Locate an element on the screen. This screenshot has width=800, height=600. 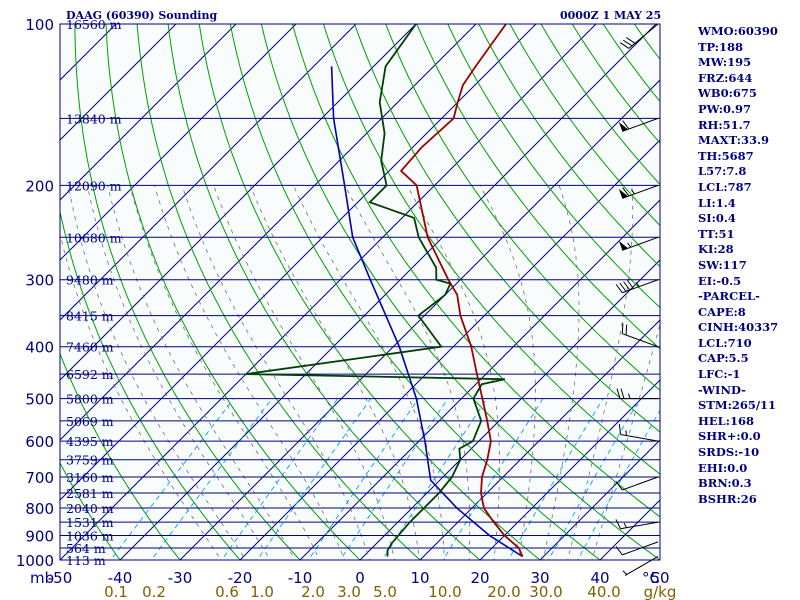
height-label: 1531 m is located at coordinates (90, 522).